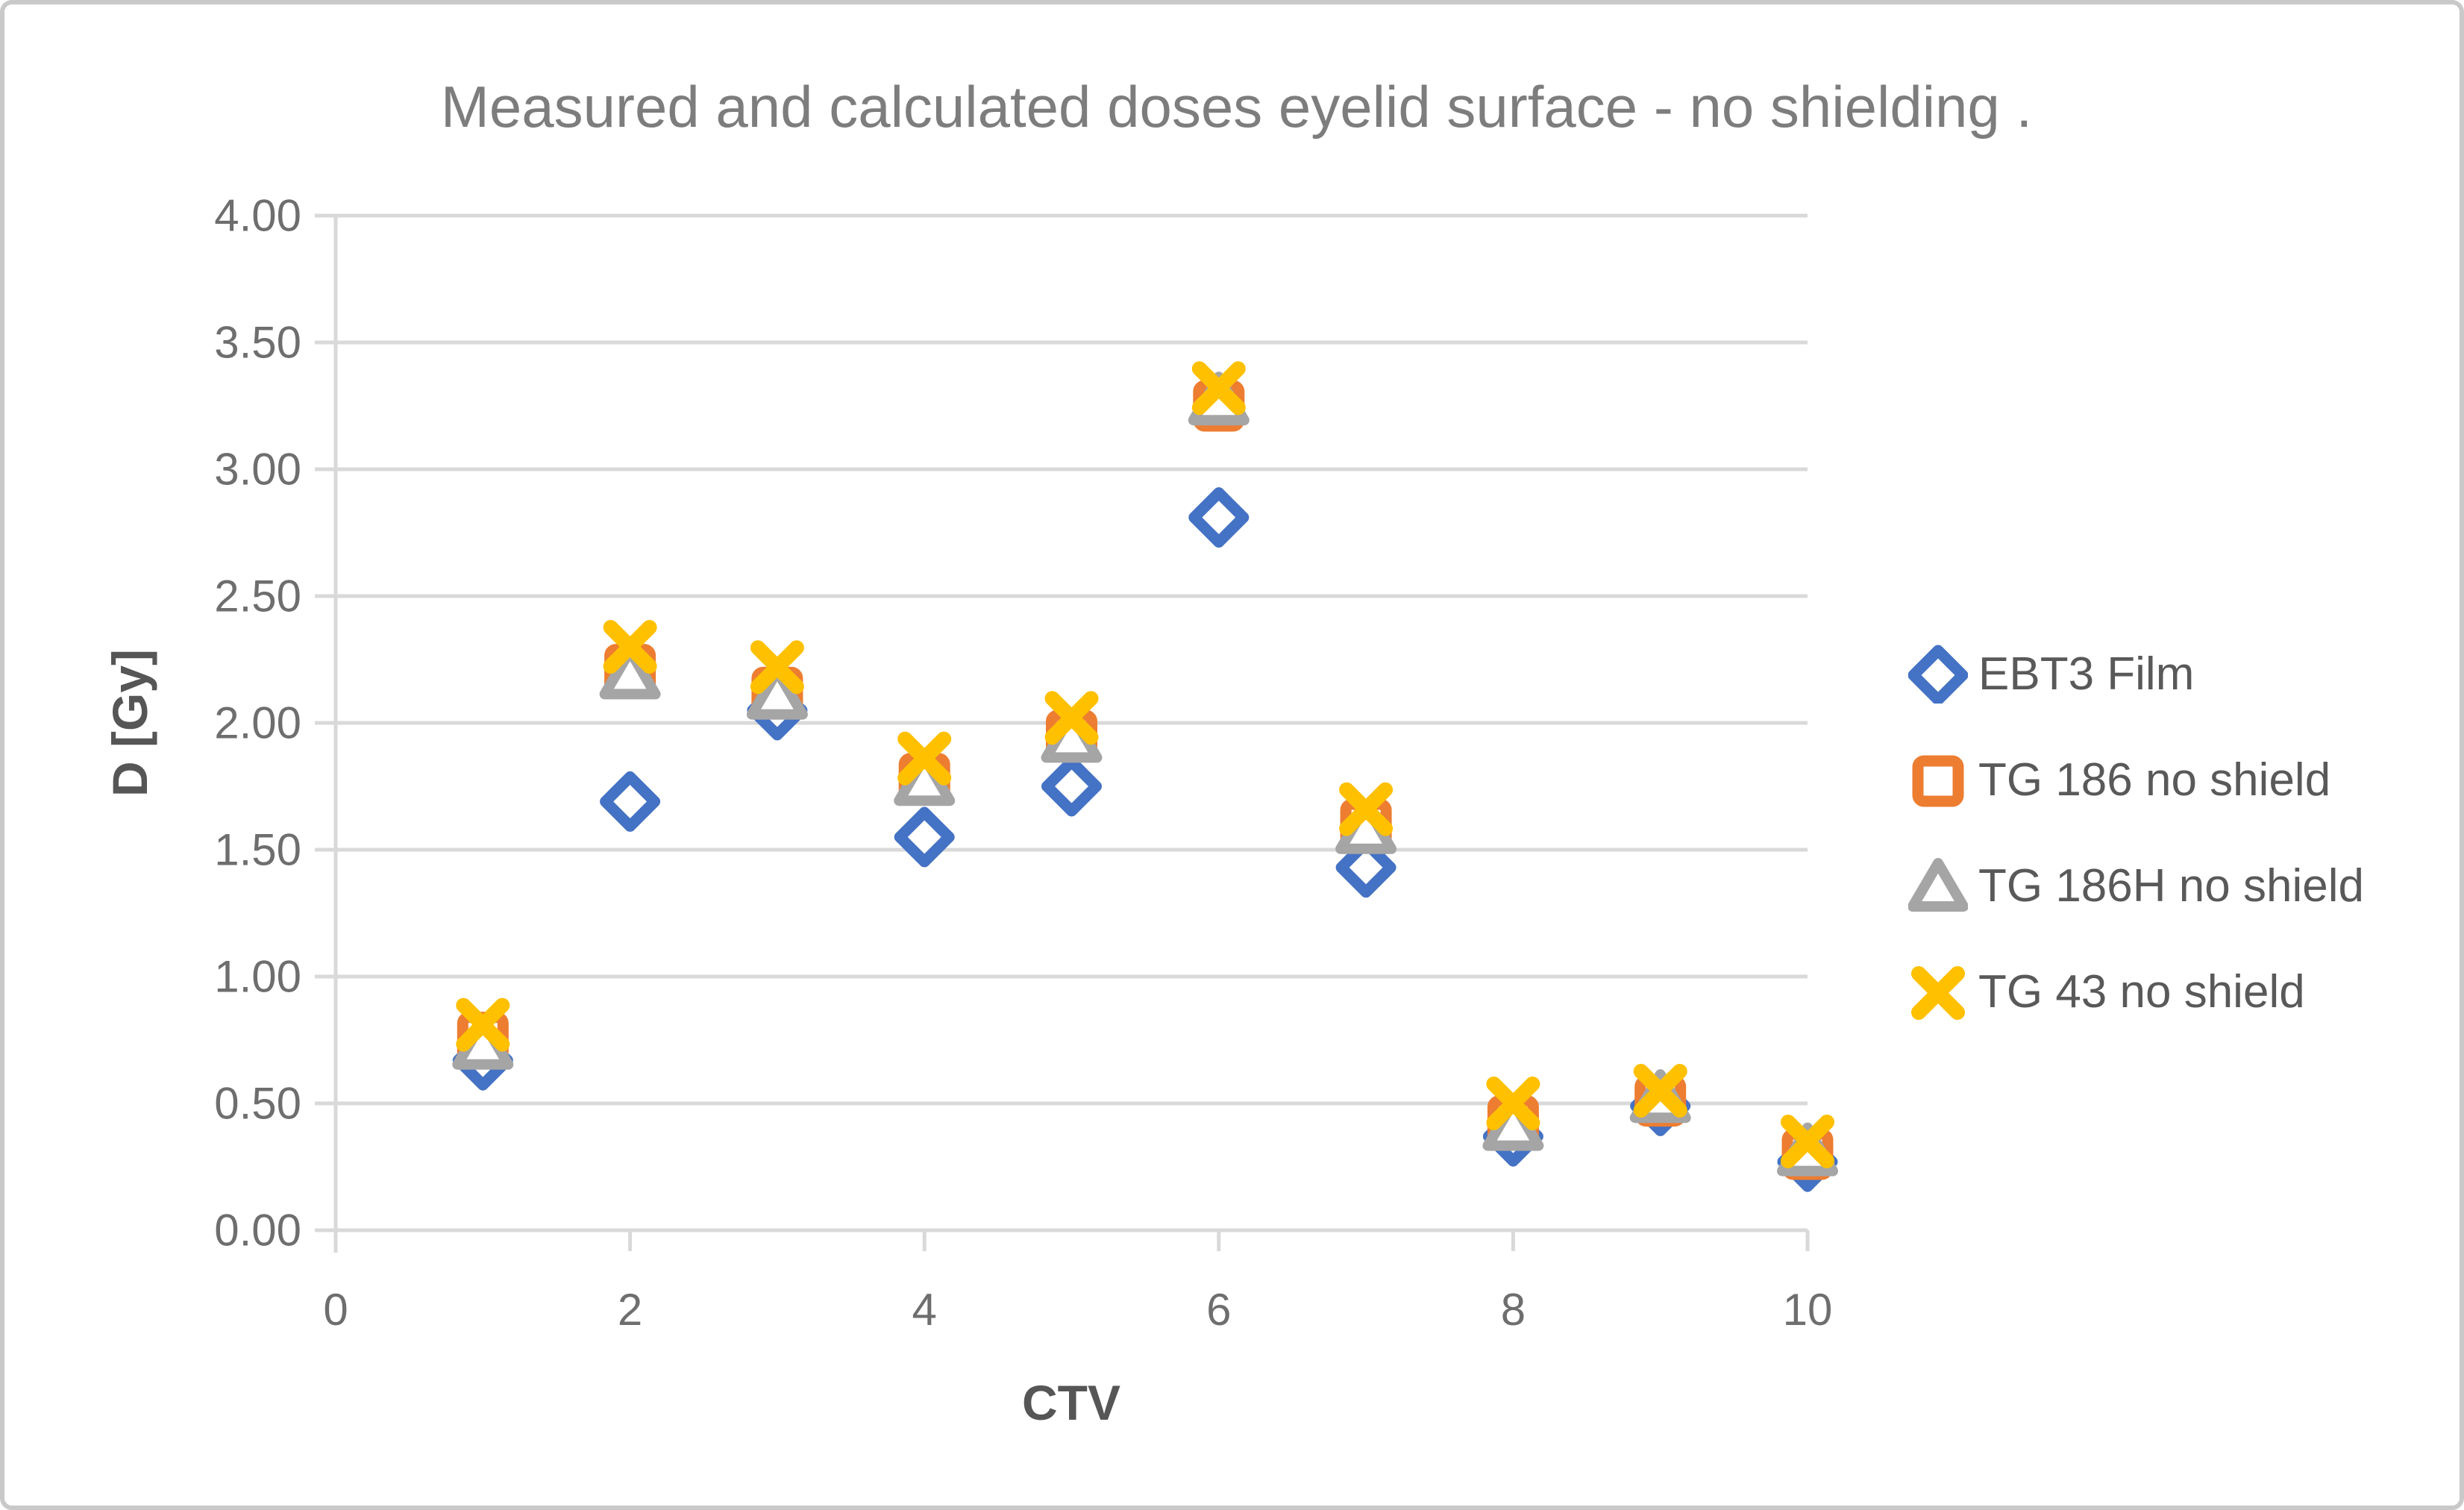  What do you see at coordinates (2086, 674) in the screenshot?
I see `legend-label: EBT3 Film` at bounding box center [2086, 674].